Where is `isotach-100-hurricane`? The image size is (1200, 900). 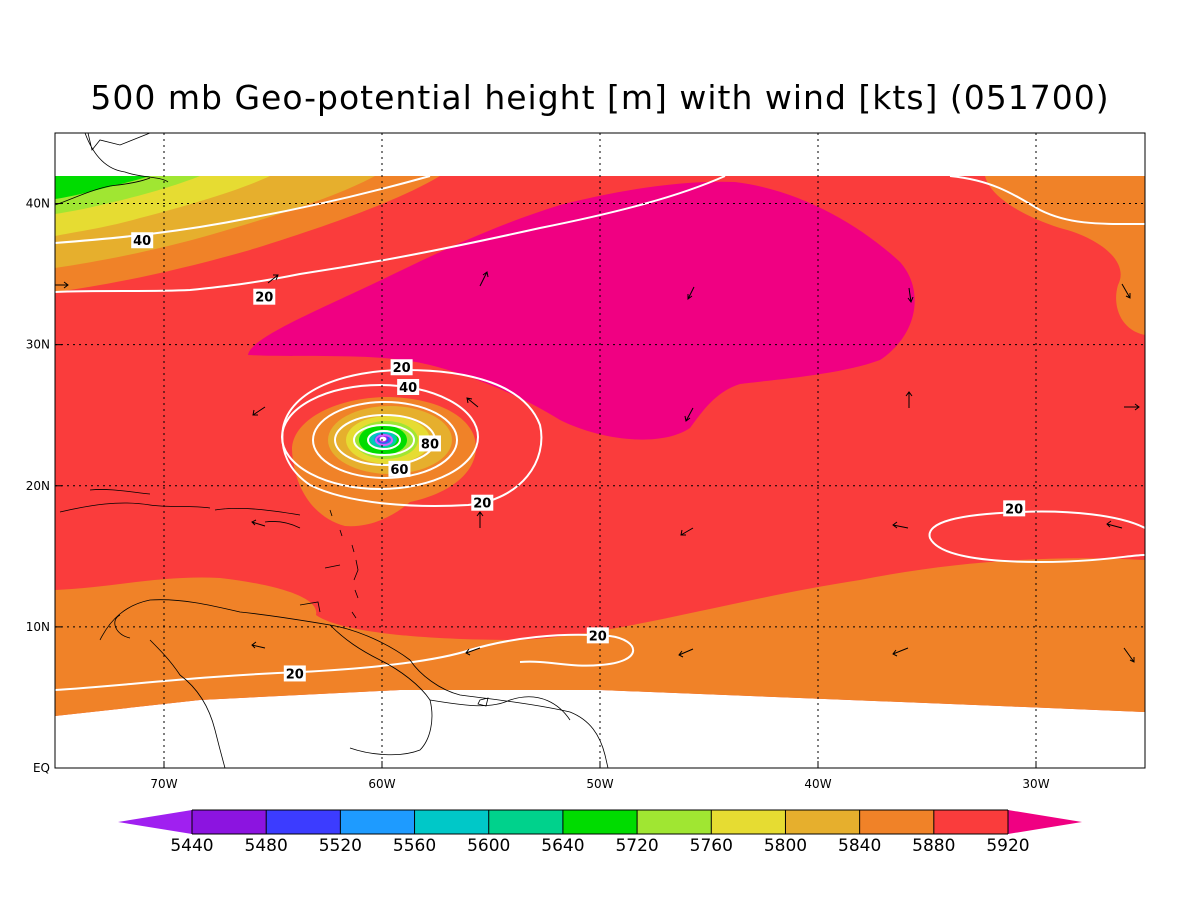 isotach-100-hurricane is located at coordinates (384, 440).